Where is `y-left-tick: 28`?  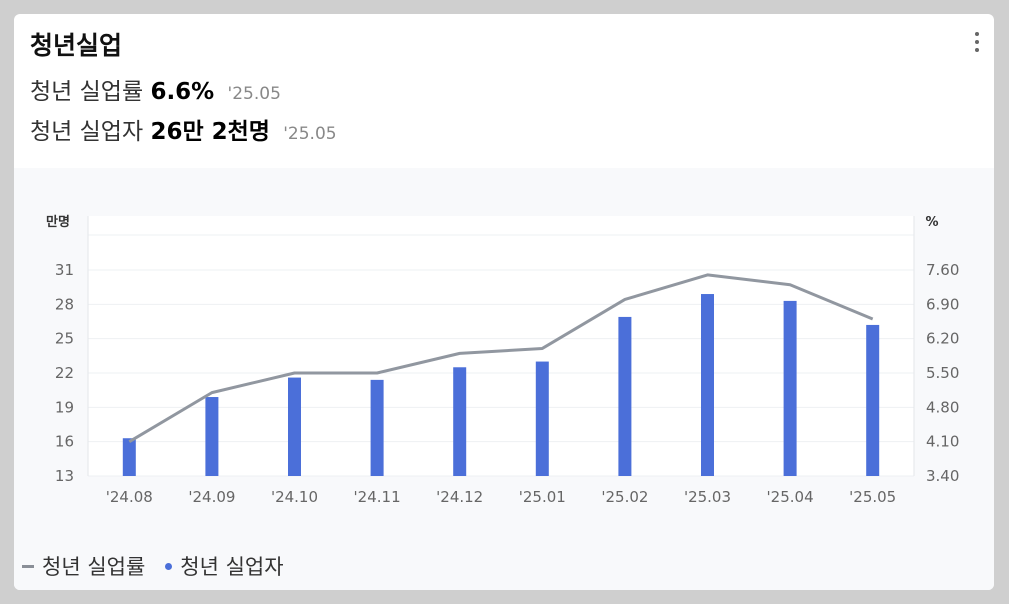
y-left-tick: 28 is located at coordinates (64, 304).